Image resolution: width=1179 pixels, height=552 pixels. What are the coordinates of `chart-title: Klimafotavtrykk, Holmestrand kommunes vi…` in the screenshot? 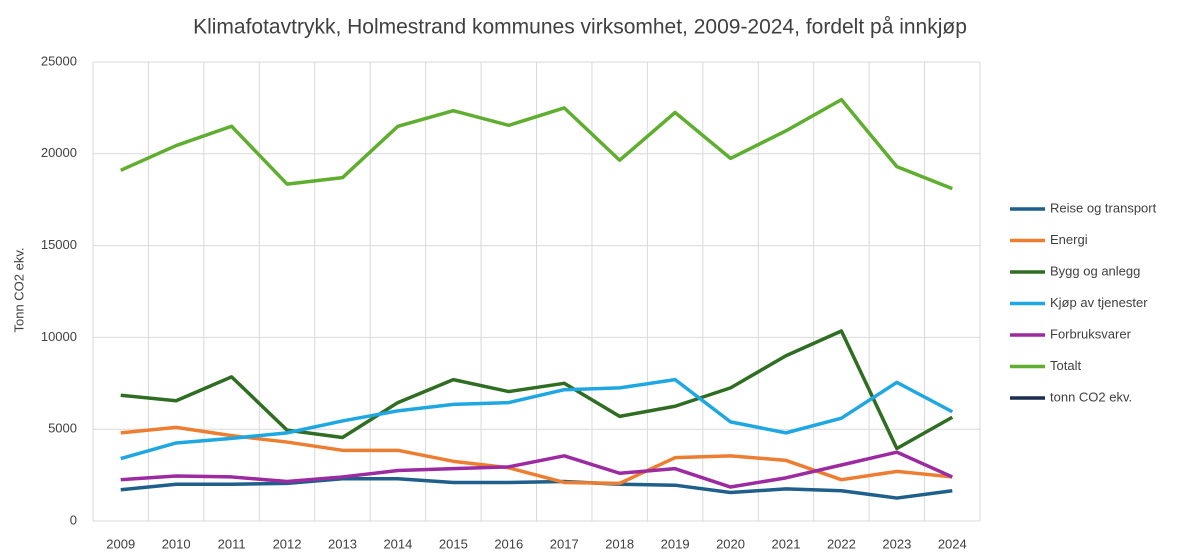 It's located at (580, 27).